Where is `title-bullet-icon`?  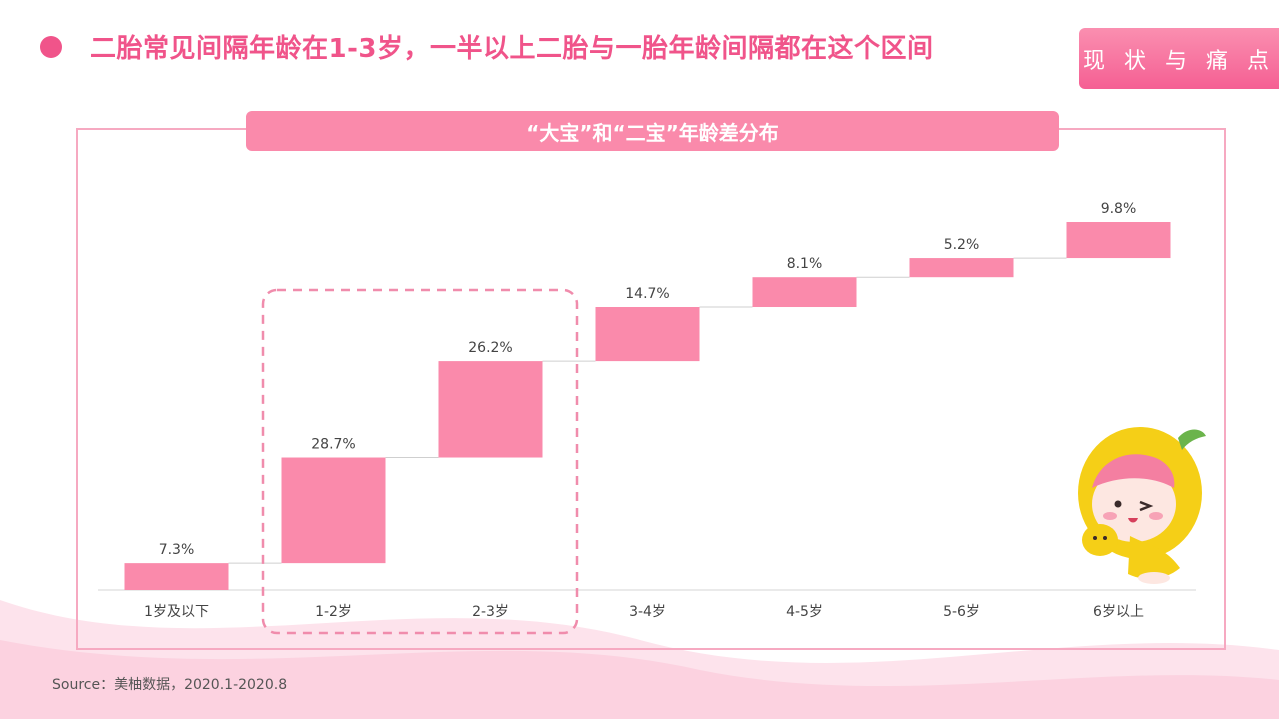
title-bullet-icon is located at coordinates (51, 47).